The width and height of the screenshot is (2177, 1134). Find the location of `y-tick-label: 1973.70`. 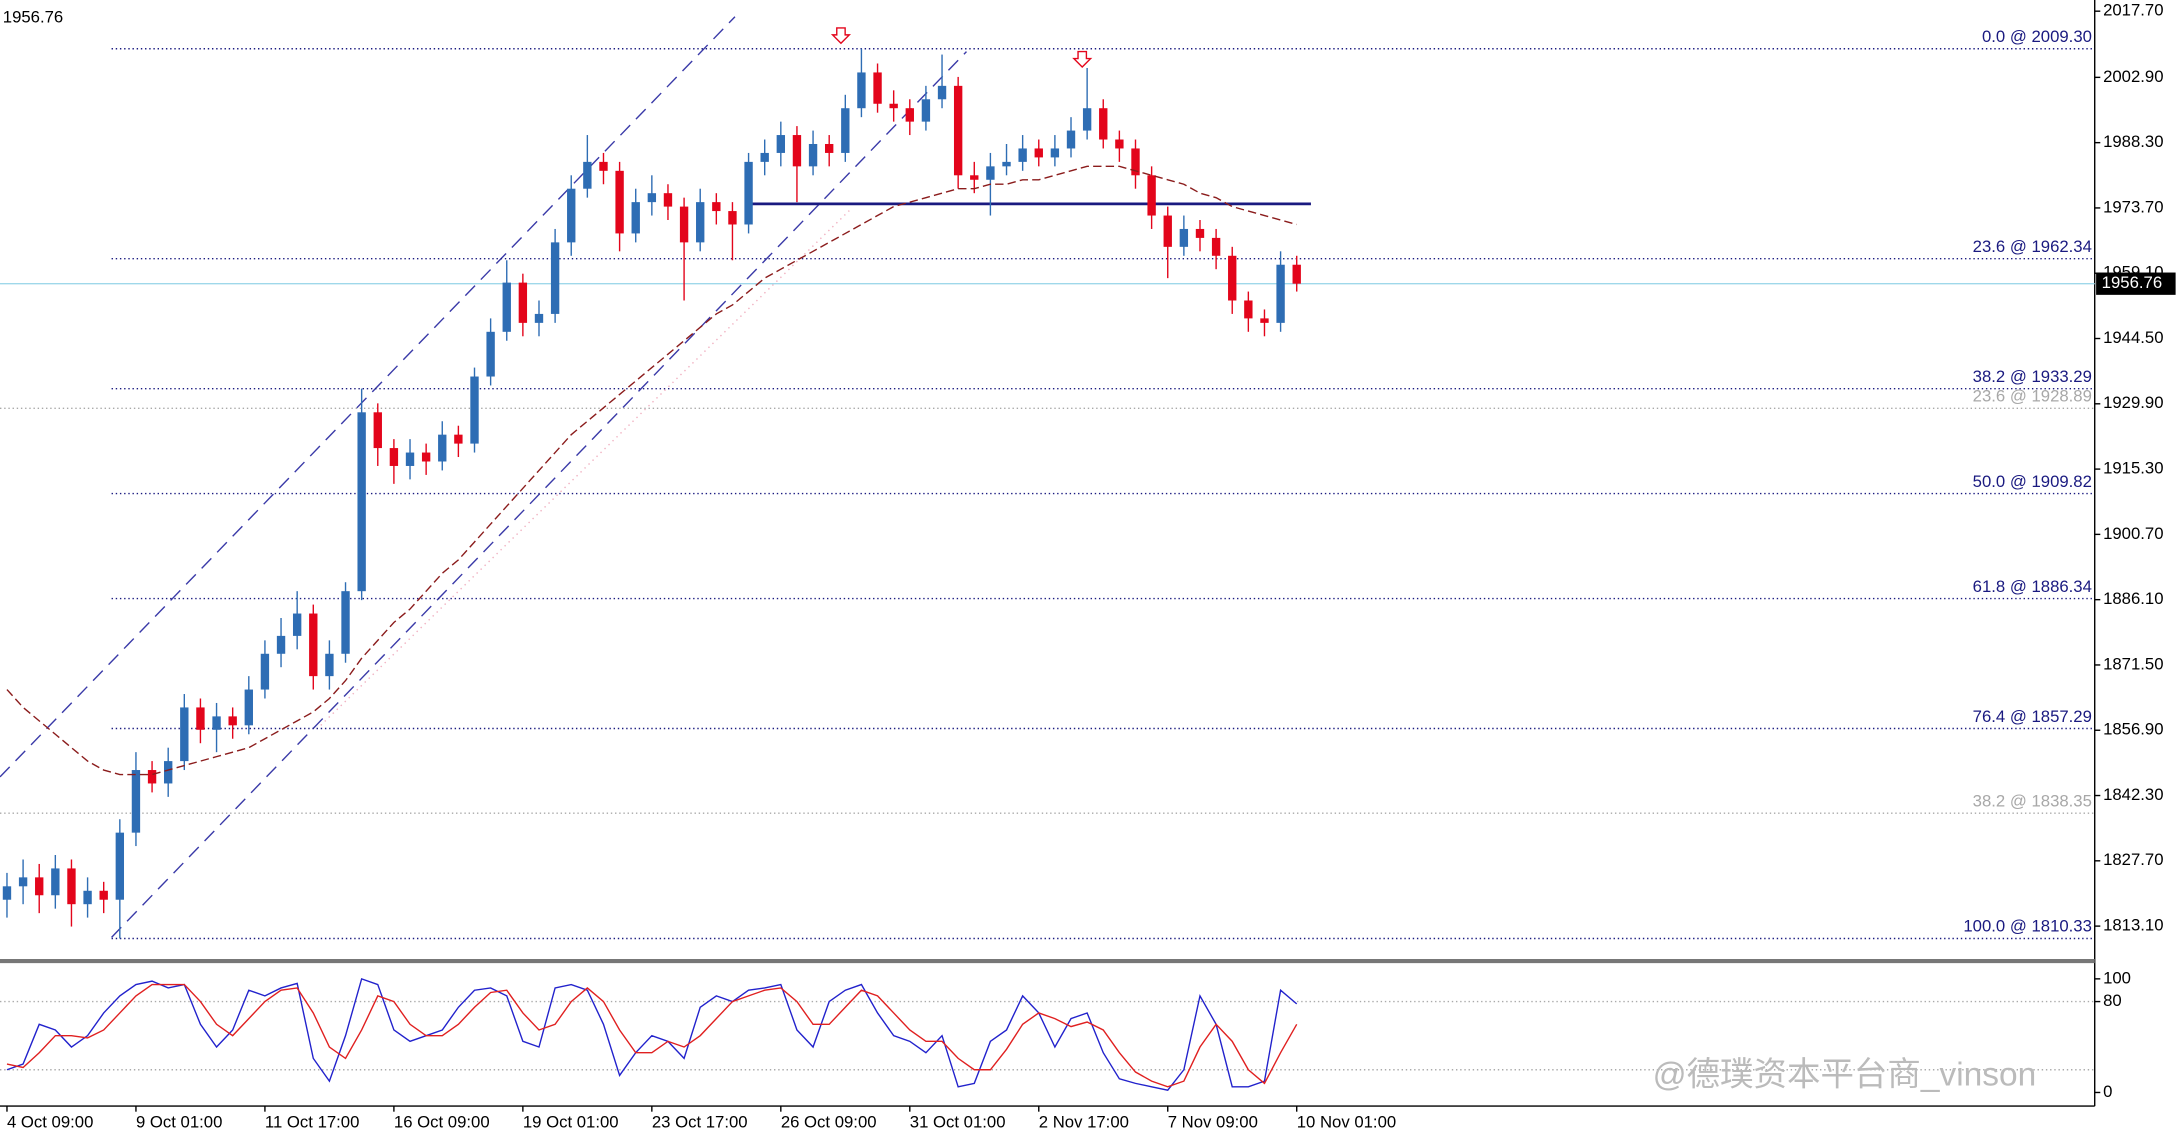

y-tick-label: 1973.70 is located at coordinates (2133, 206).